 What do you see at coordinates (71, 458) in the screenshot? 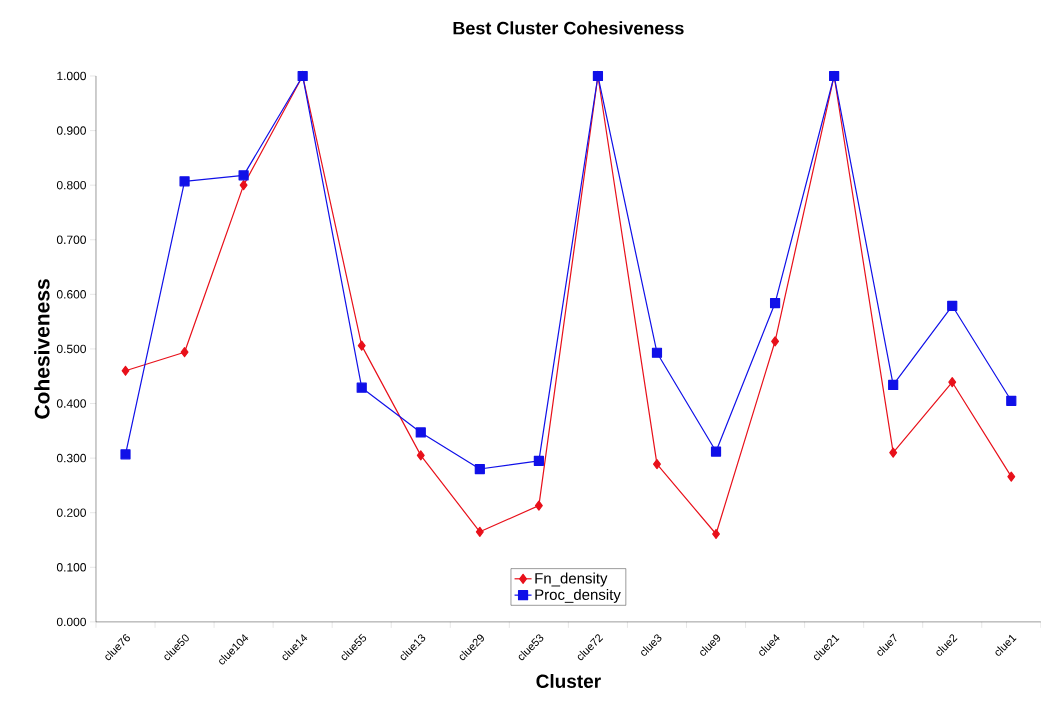
I see `y-tick-label: 0.300` at bounding box center [71, 458].